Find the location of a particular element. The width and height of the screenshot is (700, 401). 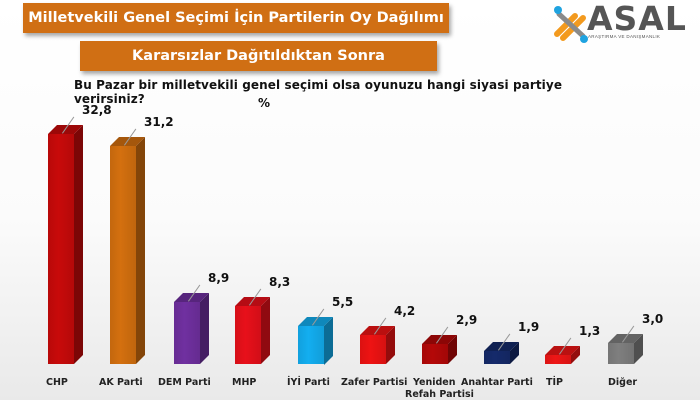

category-label: Diğer is located at coordinates (623, 382).